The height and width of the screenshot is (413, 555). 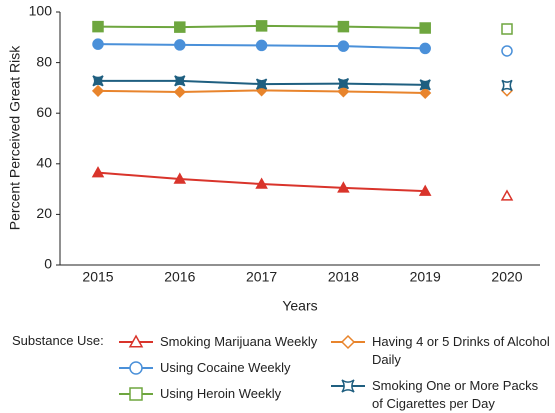 I want to click on legend-label: Using Cocaine Weekly, so click(x=225, y=367).